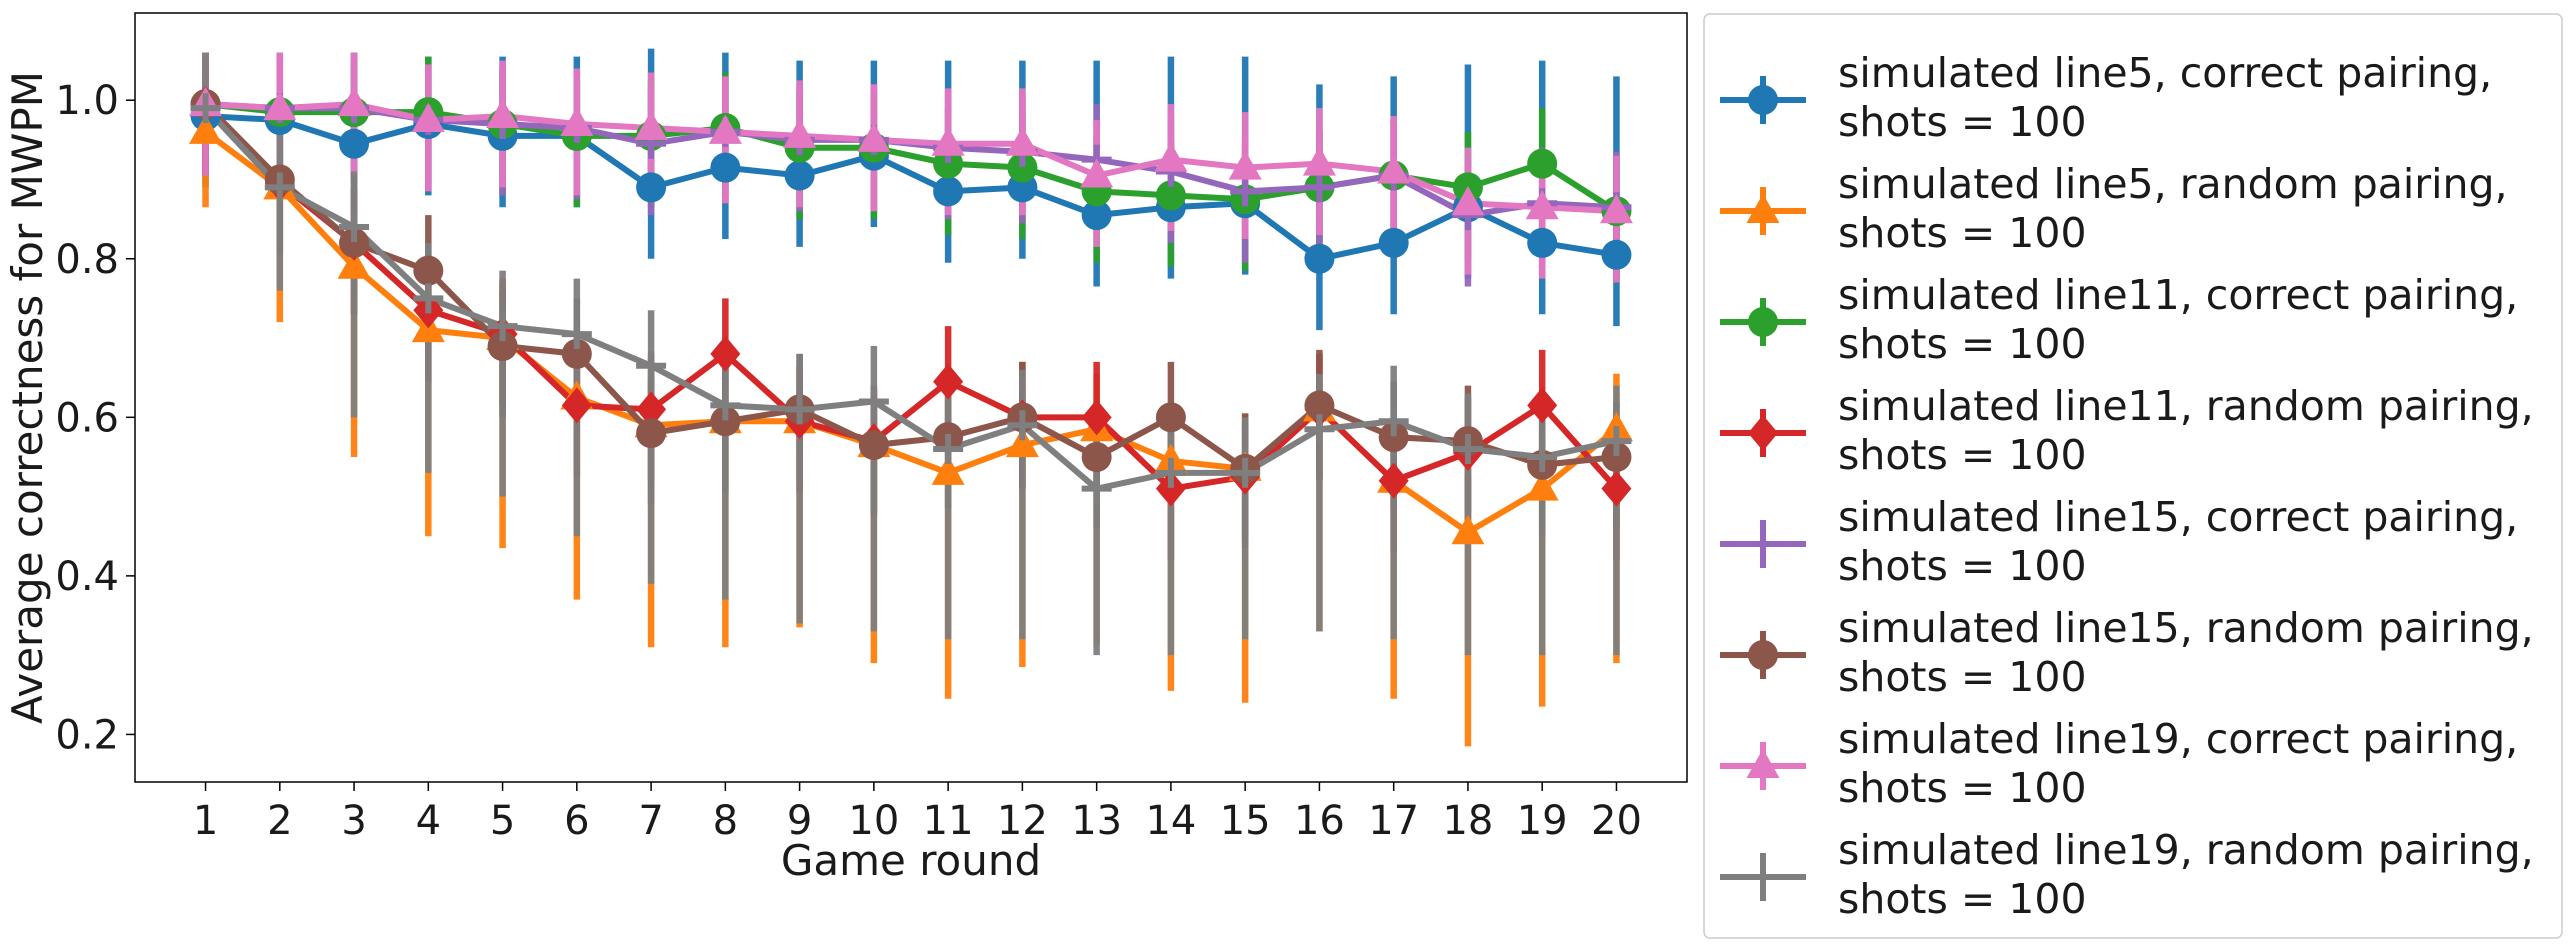  Describe the element at coordinates (2178, 517) in the screenshot. I see `legend-label-line1: simulated line15, correct pairing,` at that location.